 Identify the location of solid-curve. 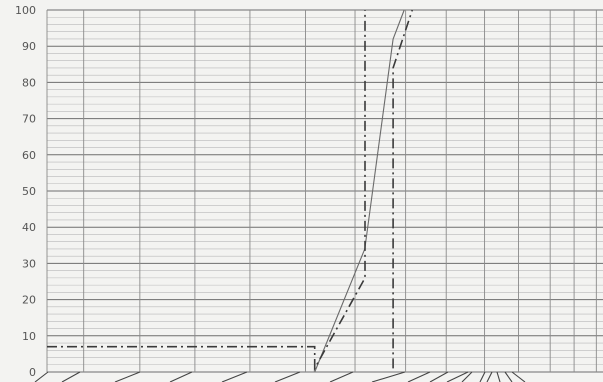
(359, 191).